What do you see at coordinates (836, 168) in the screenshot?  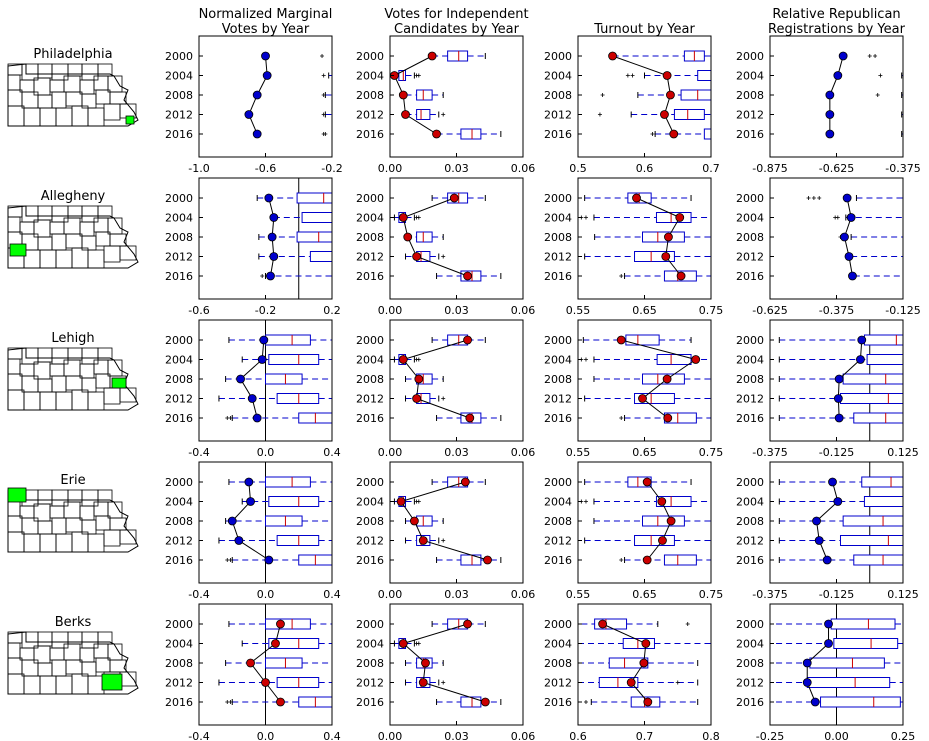 I see `x-tick-label: -0.625` at bounding box center [836, 168].